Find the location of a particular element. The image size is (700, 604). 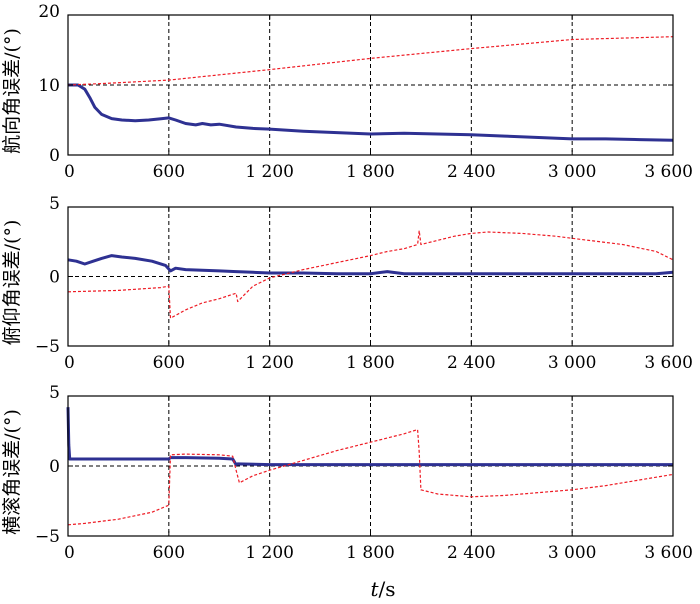

y-axis-label: 航向角误差/(°) is located at coordinates (12, 91).